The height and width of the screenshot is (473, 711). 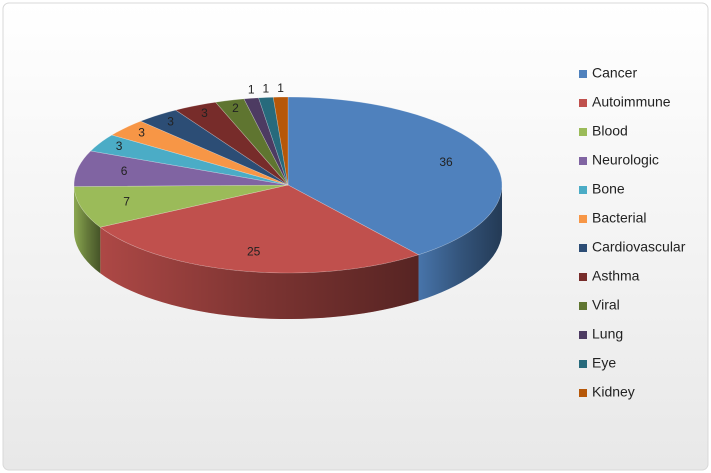 I want to click on legend-label: Autoimmune, so click(x=631, y=102).